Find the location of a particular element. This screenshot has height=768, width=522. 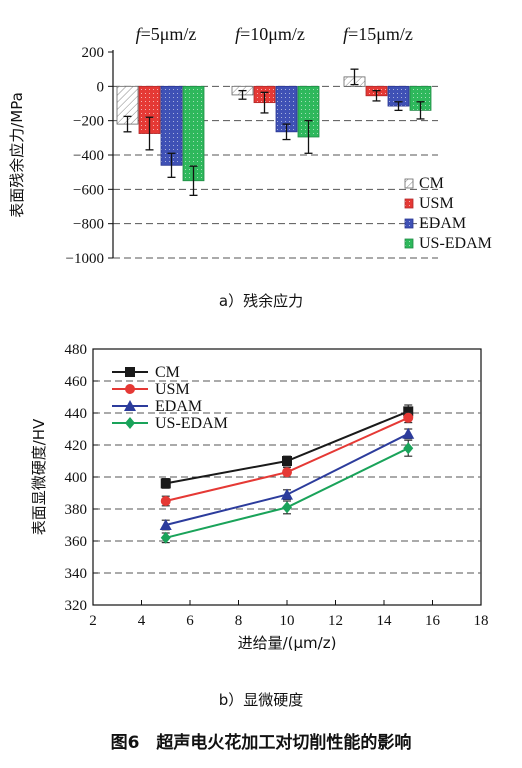

b-legend-marker-edam is located at coordinates (130, 405).